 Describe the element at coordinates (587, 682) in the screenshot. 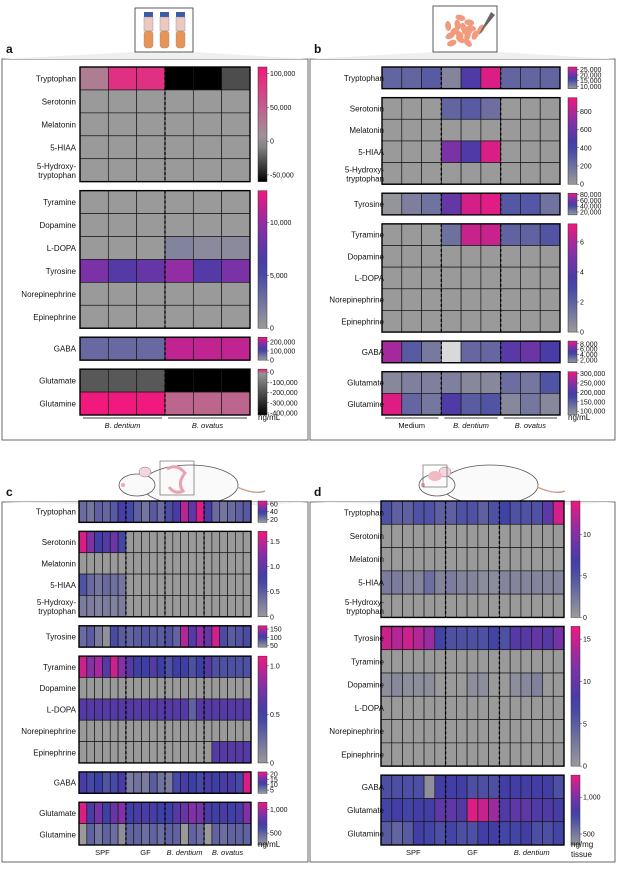

I see `colorbar-tick-label: 10` at that location.